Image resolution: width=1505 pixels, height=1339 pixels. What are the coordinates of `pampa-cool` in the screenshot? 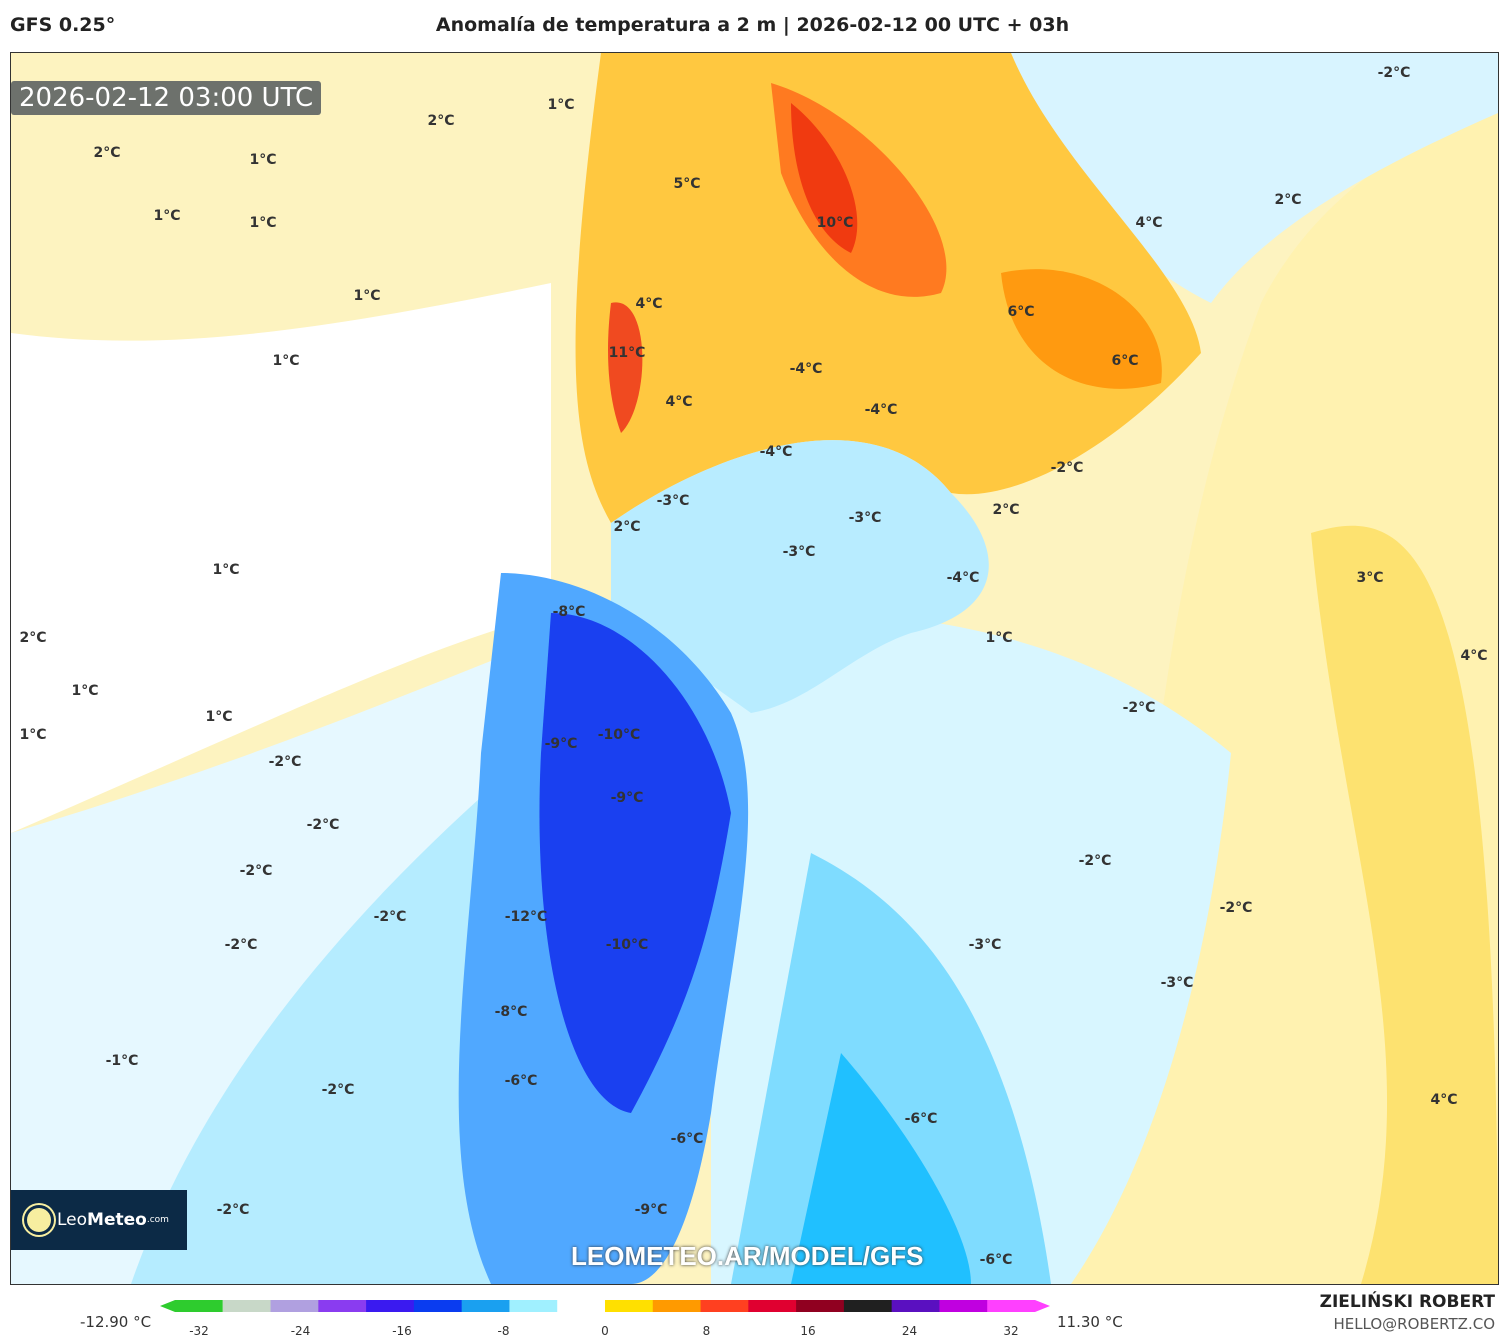 It's located at (800, 576).